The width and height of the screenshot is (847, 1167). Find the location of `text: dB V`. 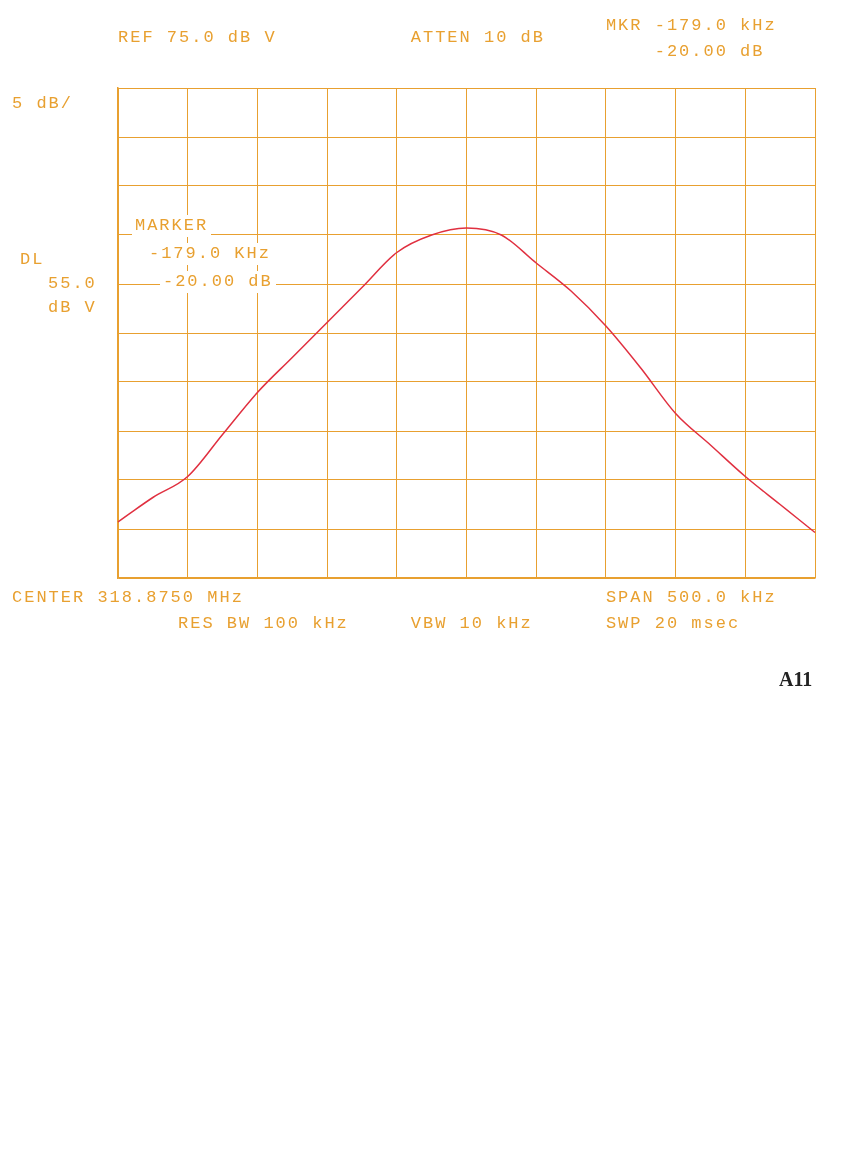

text: dB V is located at coordinates (72, 307).